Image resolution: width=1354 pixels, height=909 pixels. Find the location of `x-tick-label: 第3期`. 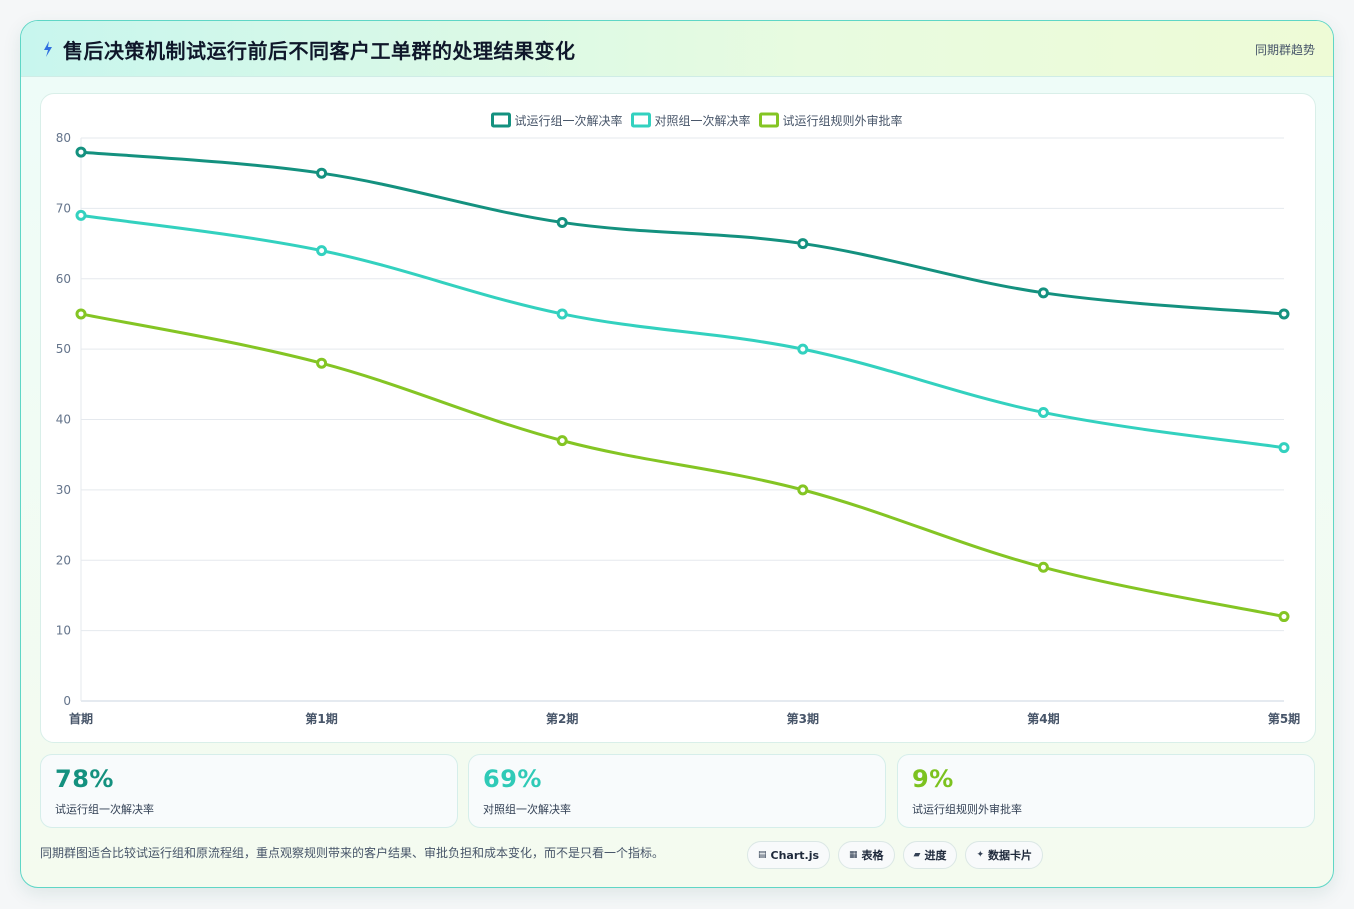

x-tick-label: 第3期 is located at coordinates (803, 718).